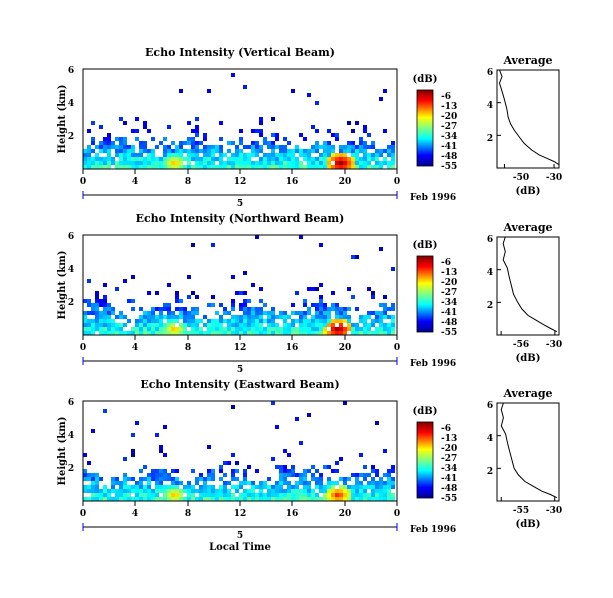 Image resolution: width=613 pixels, height=598 pixels. I want to click on date-label: Feb 1996, so click(433, 364).